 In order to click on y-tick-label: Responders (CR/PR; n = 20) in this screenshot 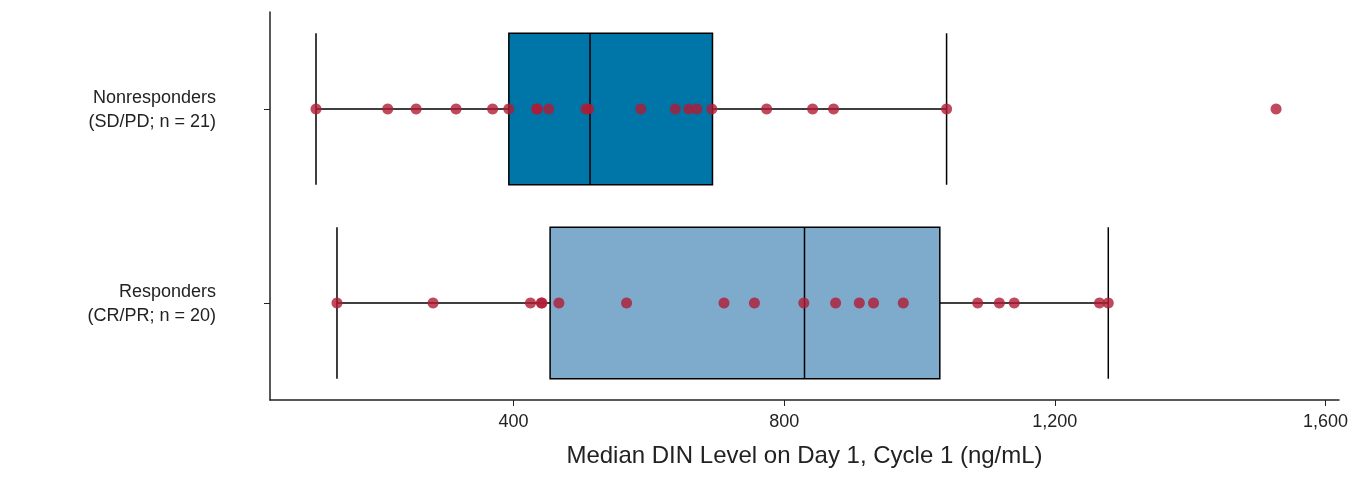, I will do `click(151, 303)`.